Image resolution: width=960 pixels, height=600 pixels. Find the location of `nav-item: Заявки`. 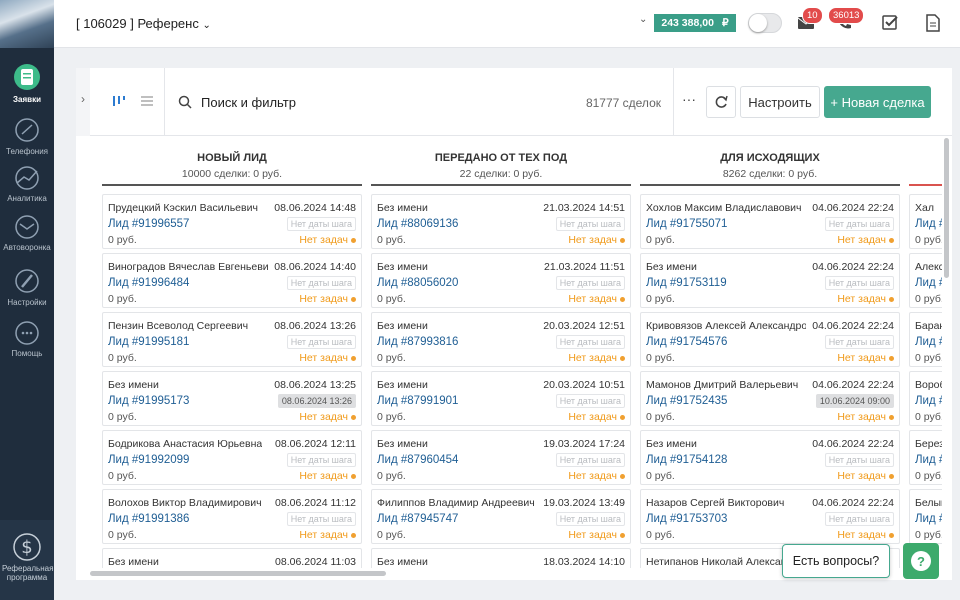

nav-item: Заявки is located at coordinates (27, 83).